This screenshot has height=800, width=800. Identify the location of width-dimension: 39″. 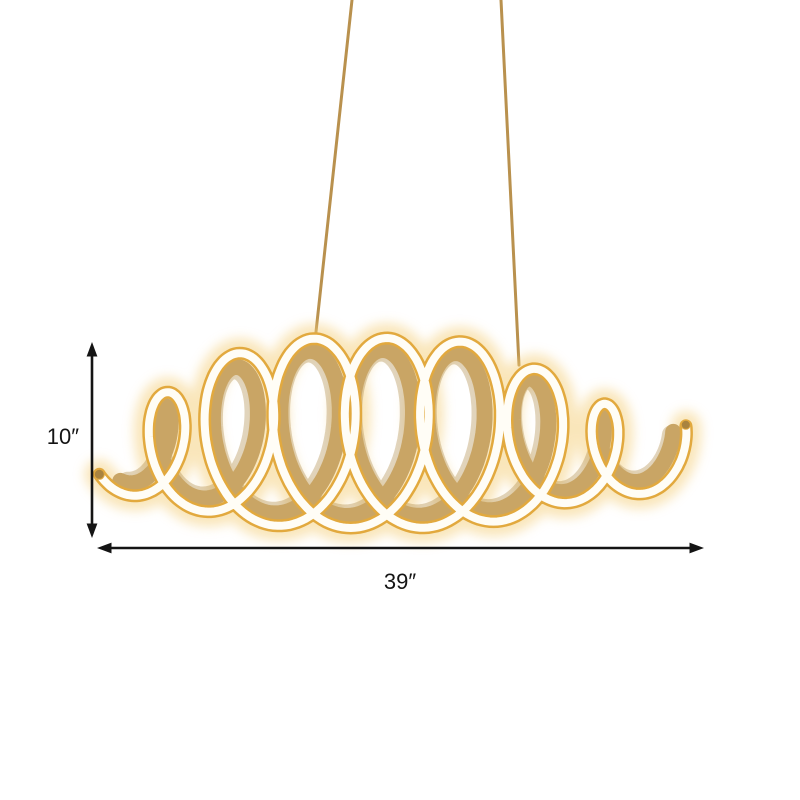
(400, 568).